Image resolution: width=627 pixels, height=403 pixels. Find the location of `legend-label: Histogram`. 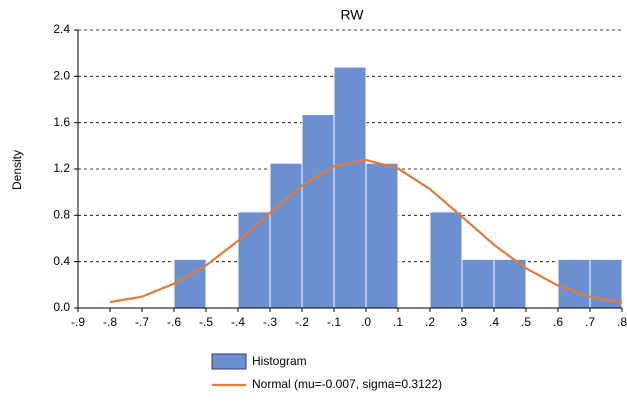

legend-label: Histogram is located at coordinates (279, 361).